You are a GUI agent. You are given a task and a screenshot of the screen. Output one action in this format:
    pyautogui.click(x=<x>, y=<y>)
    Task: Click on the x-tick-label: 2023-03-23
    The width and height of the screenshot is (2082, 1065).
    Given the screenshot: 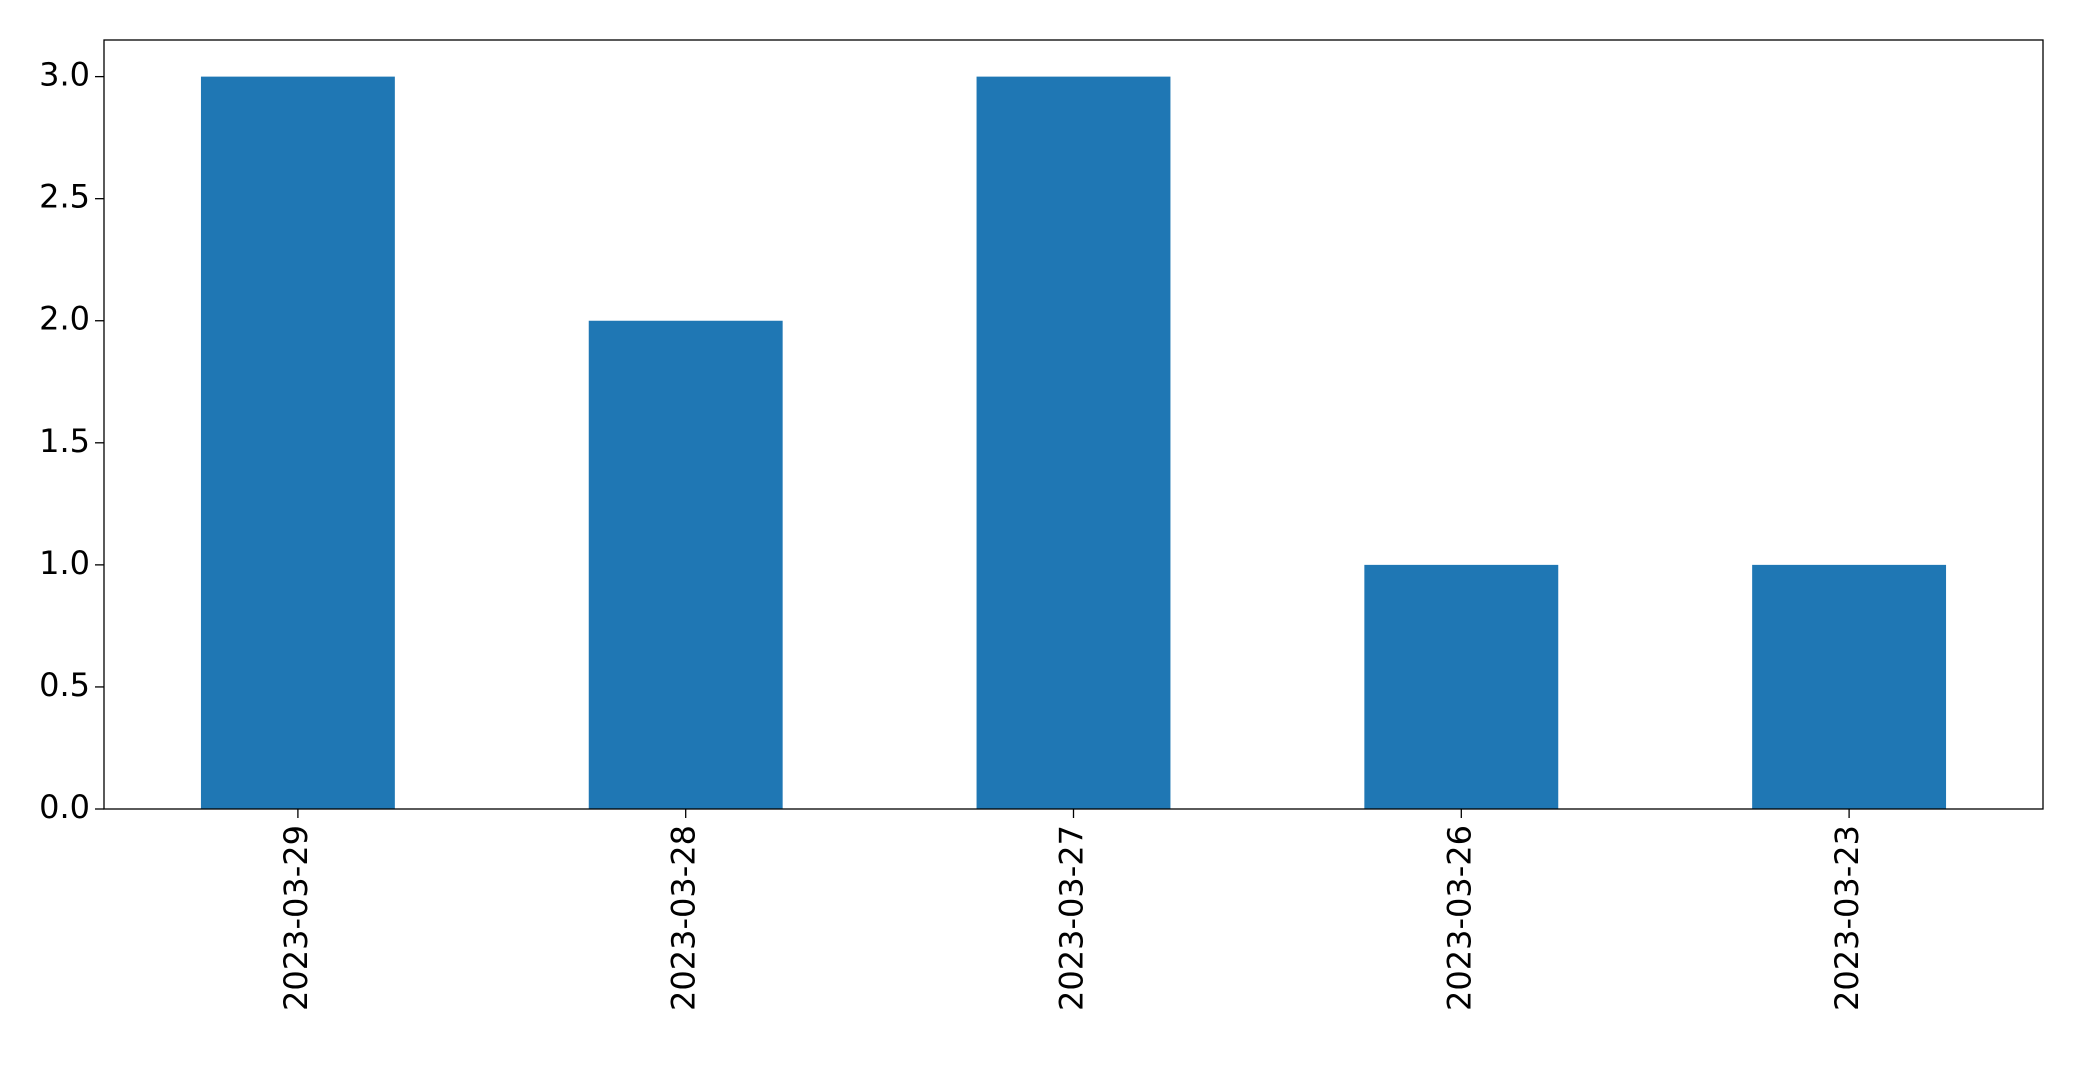 What is the action you would take?
    pyautogui.click(x=1847, y=918)
    